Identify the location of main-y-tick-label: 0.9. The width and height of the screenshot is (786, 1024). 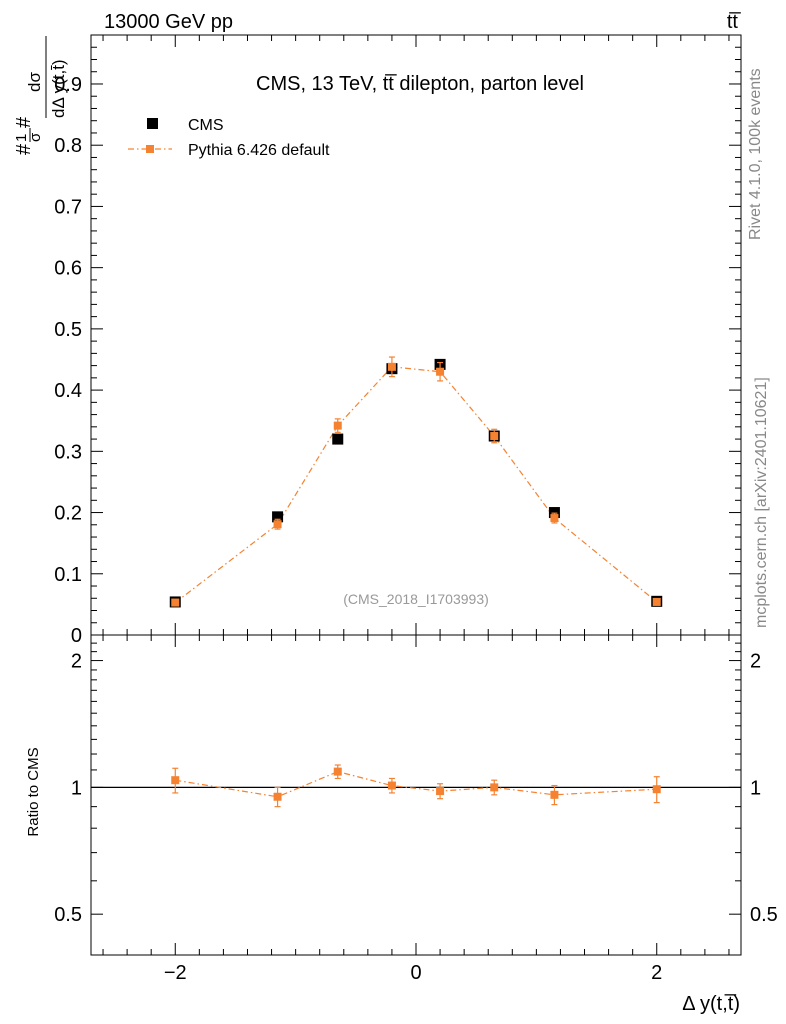
(68, 85).